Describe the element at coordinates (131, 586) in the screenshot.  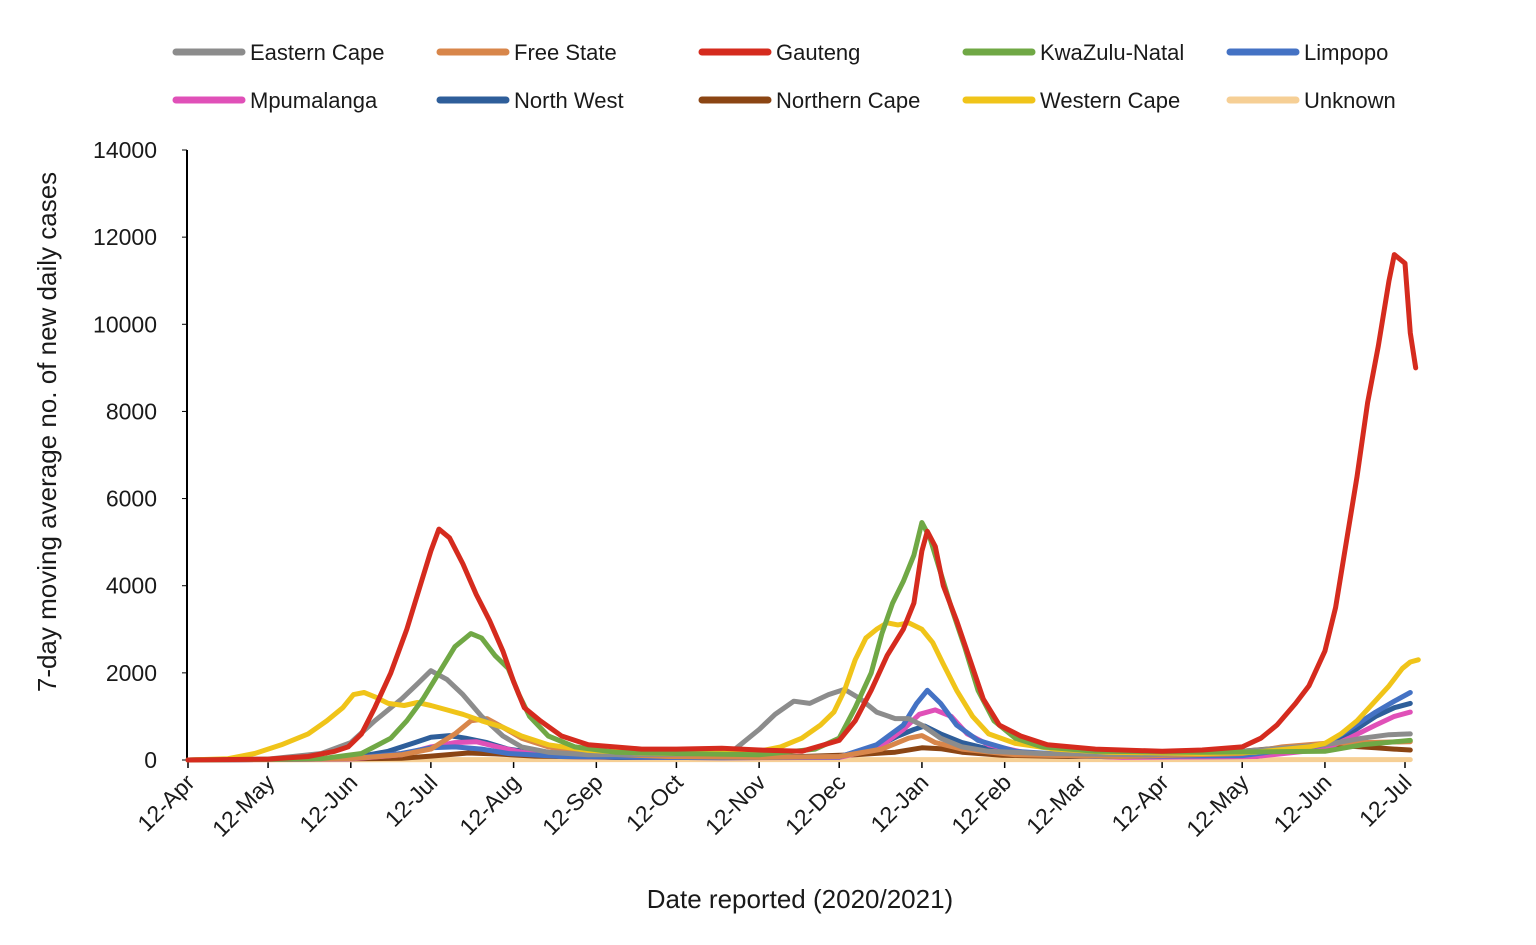
I see `y-tick-label: 4000` at that location.